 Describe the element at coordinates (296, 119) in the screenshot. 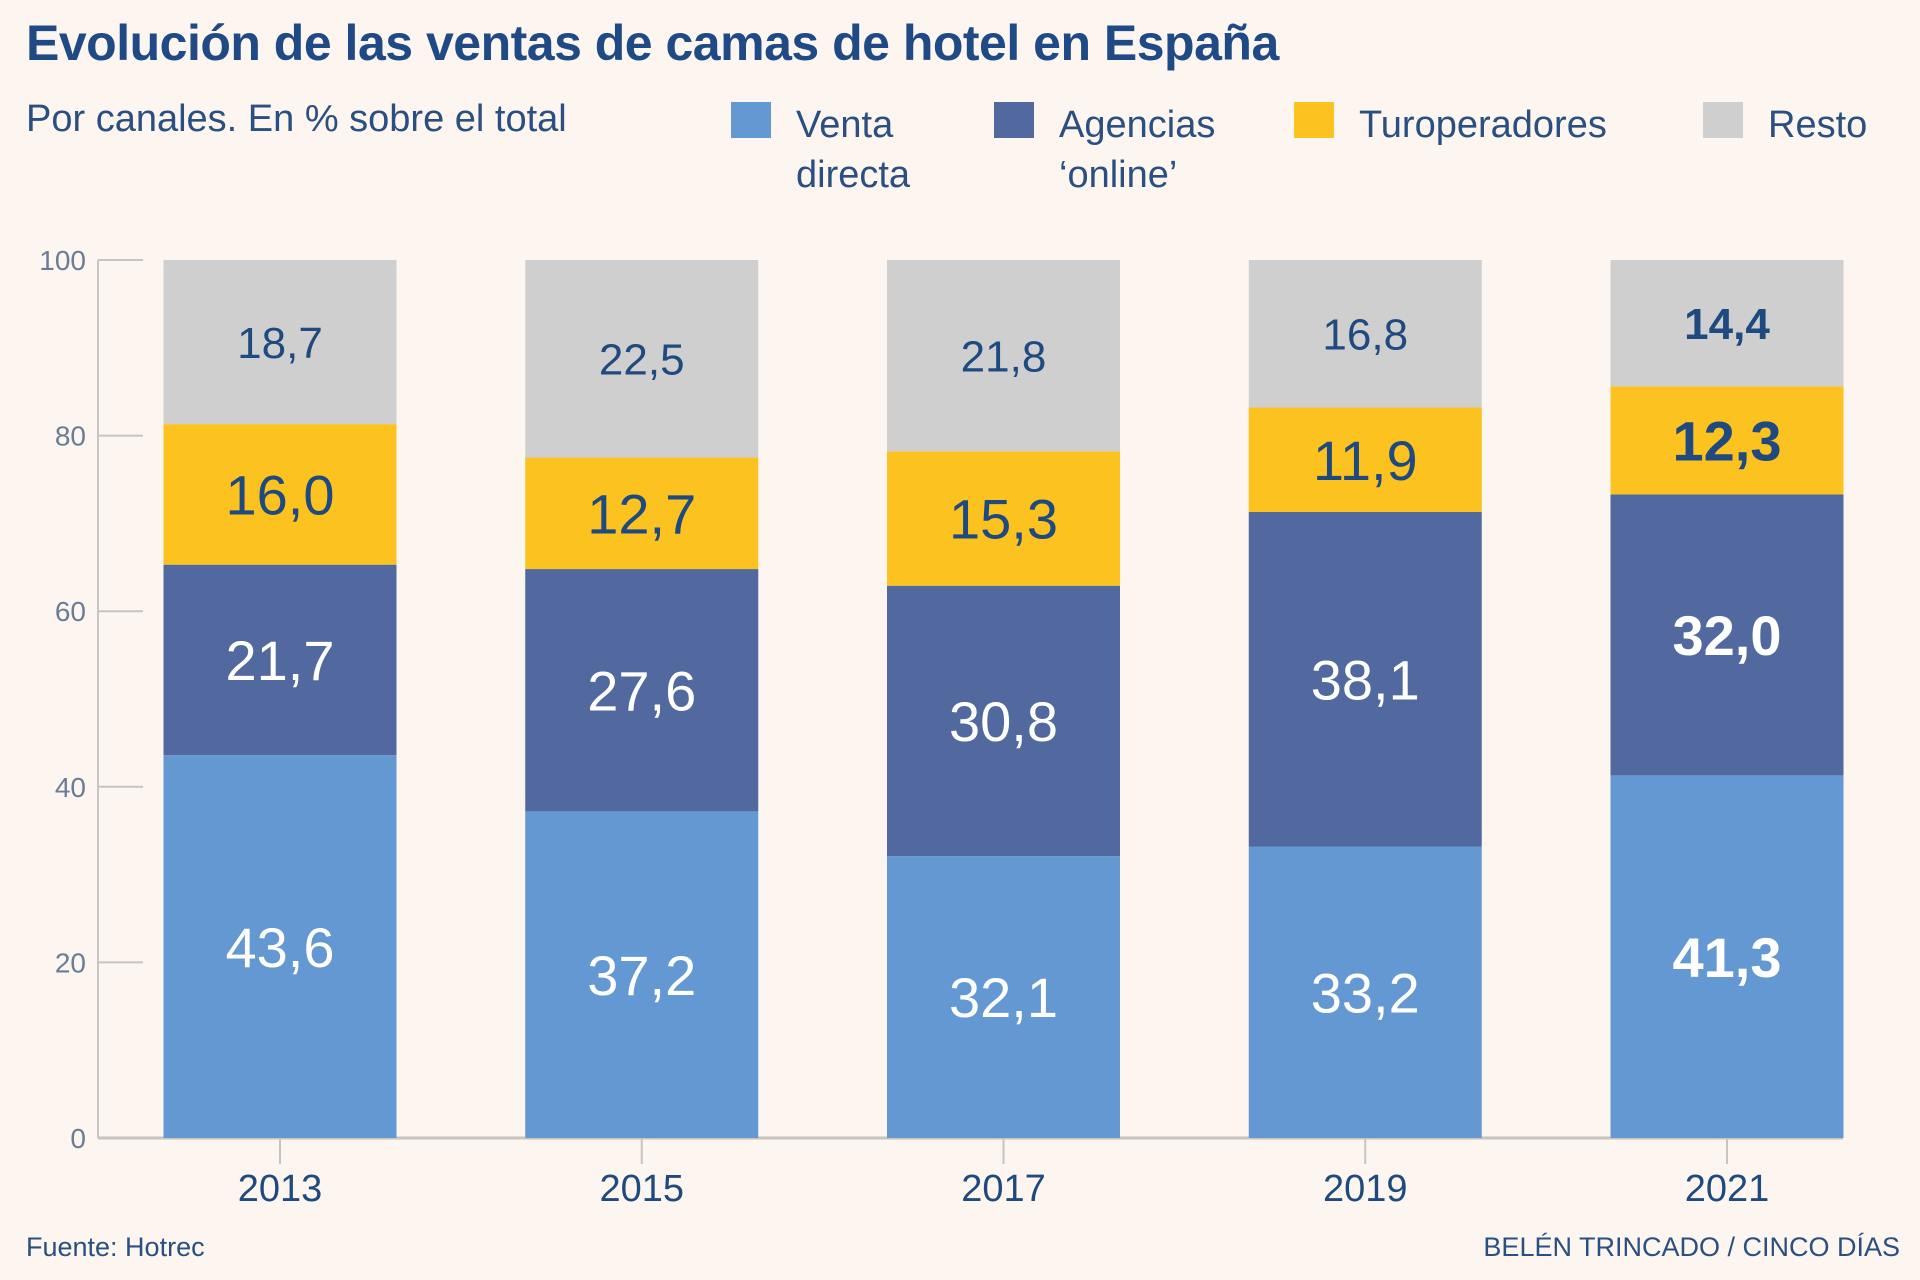

I see `chart-subtitle: Por canales. En % sobre el total` at that location.